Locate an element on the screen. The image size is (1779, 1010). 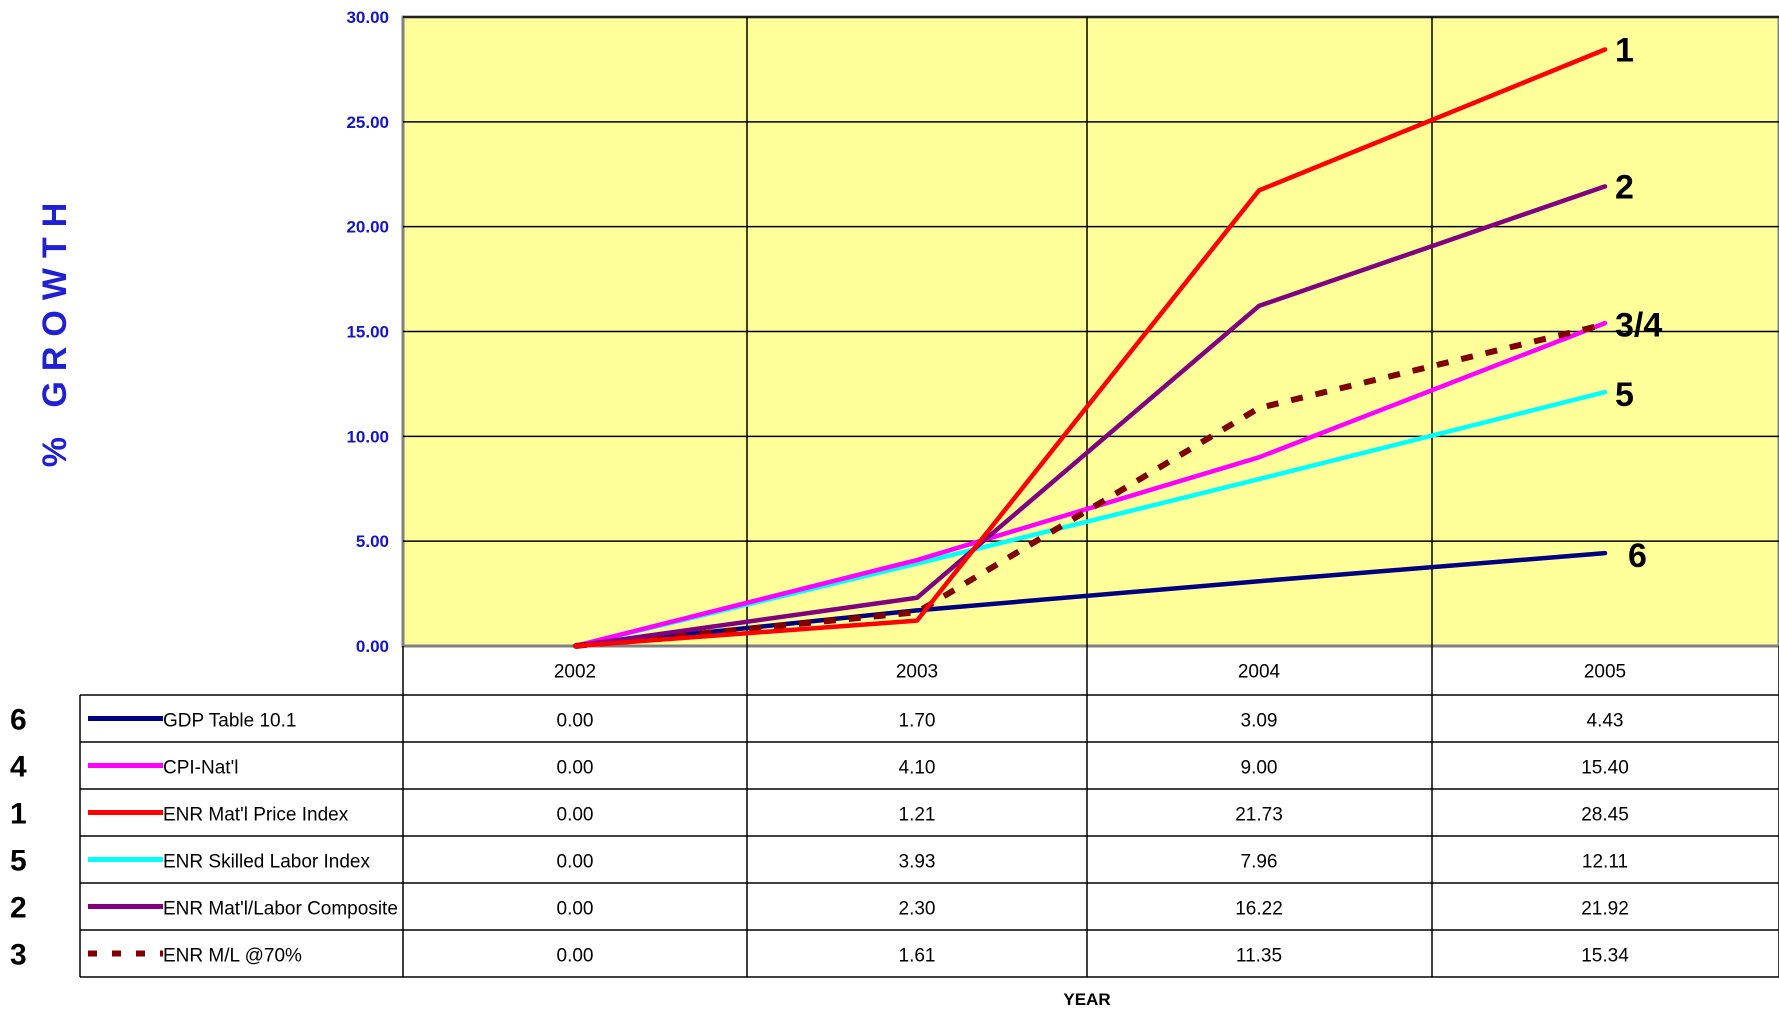
y-axis-title: % GROWTH is located at coordinates (55, 330).